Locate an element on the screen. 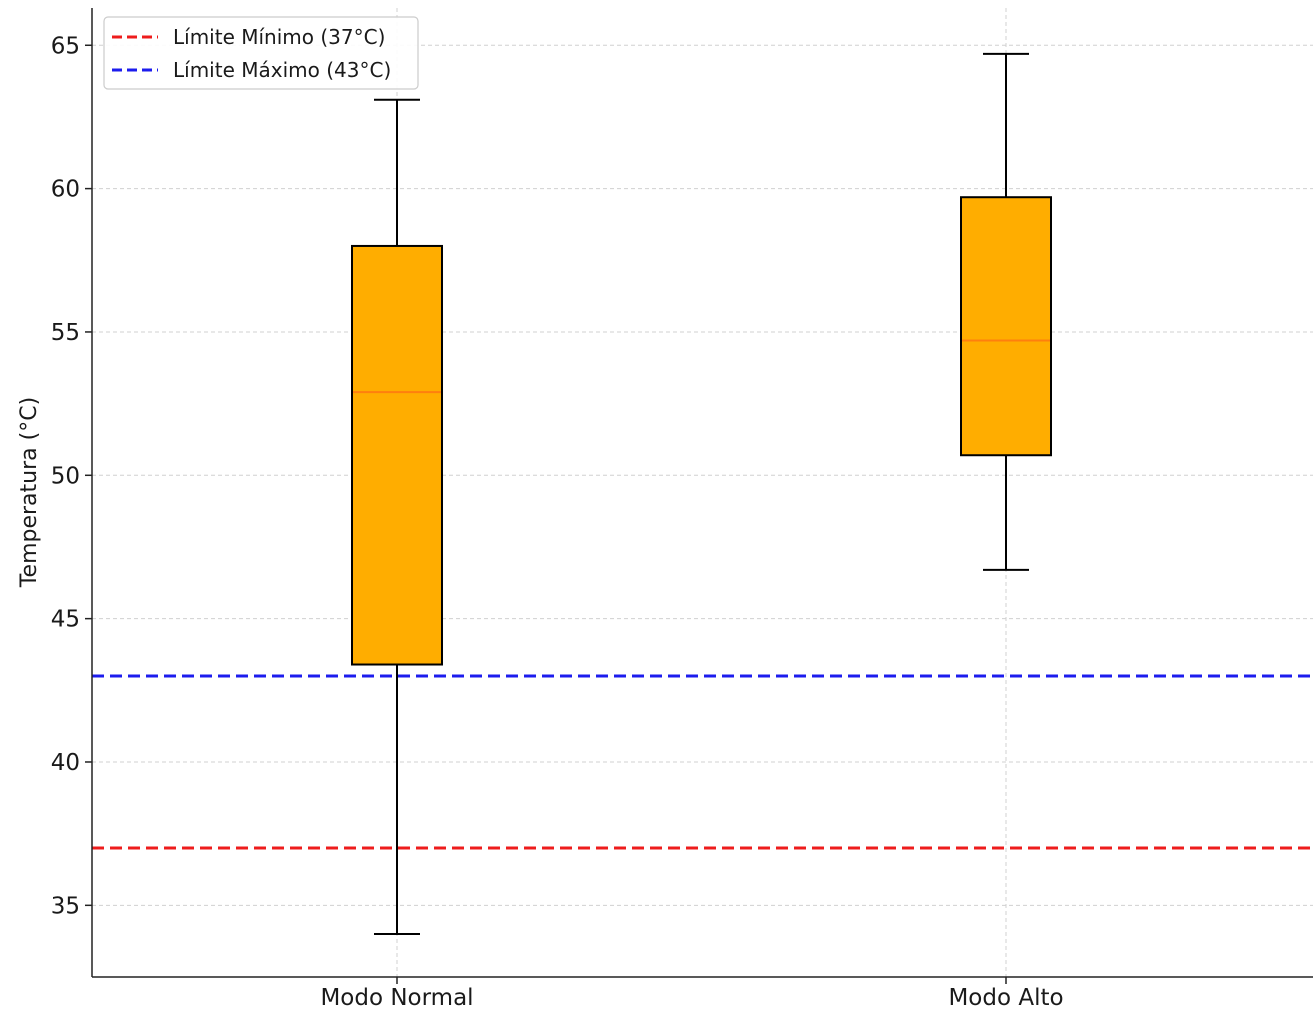  x-tick-label: Modo Normal is located at coordinates (396, 998).